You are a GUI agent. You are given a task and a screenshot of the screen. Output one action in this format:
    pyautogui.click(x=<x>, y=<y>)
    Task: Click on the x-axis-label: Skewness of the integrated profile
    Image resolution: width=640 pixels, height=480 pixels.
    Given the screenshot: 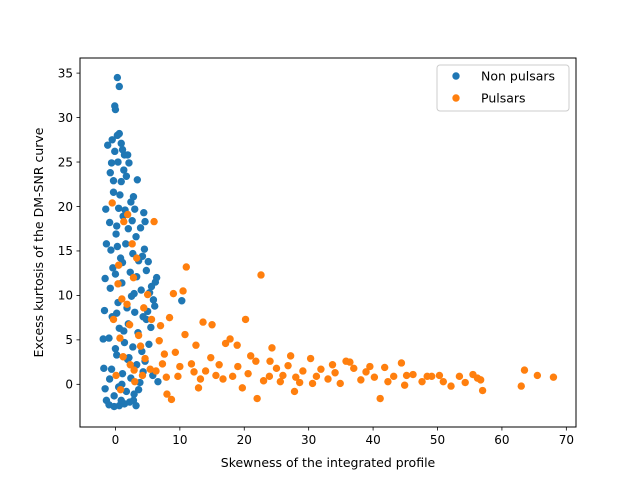 What is the action you would take?
    pyautogui.click(x=328, y=462)
    